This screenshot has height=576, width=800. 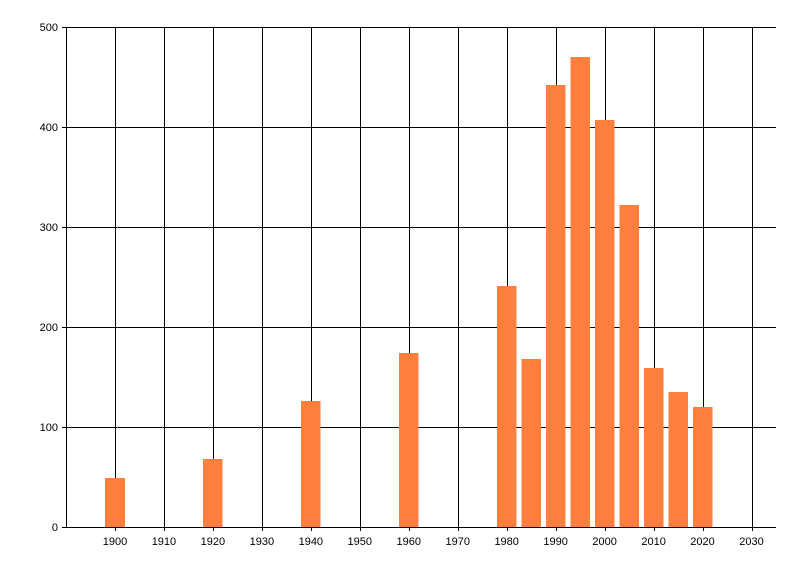 I want to click on bar-2005, so click(x=629, y=366).